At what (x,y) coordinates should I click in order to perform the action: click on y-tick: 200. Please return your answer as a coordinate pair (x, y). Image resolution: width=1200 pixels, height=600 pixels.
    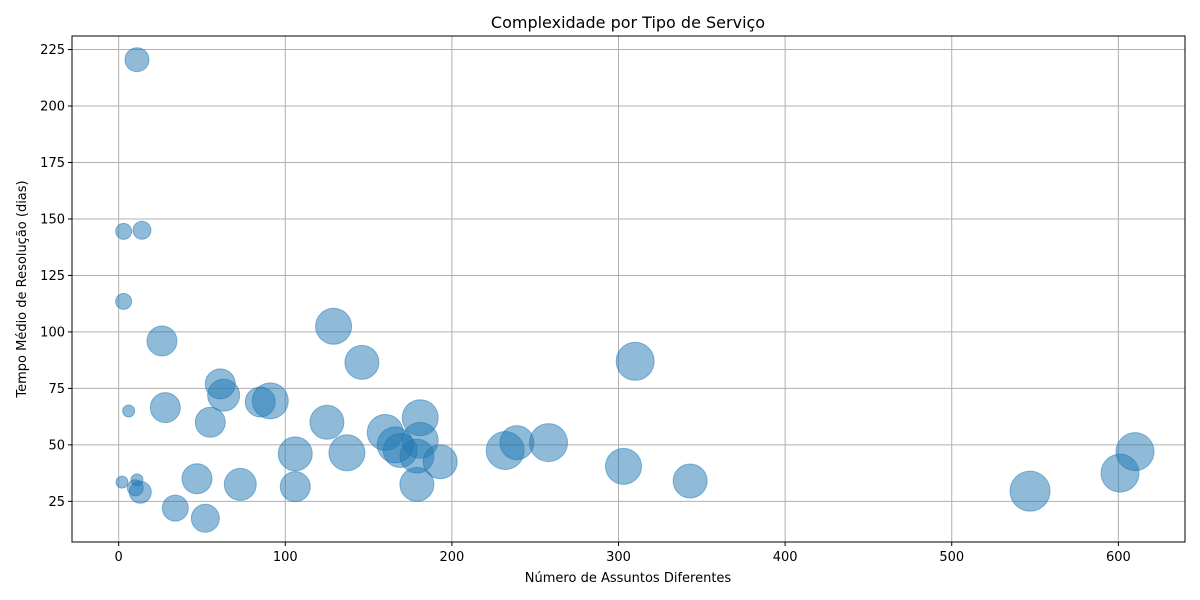
    Looking at the image, I should click on (56, 107).